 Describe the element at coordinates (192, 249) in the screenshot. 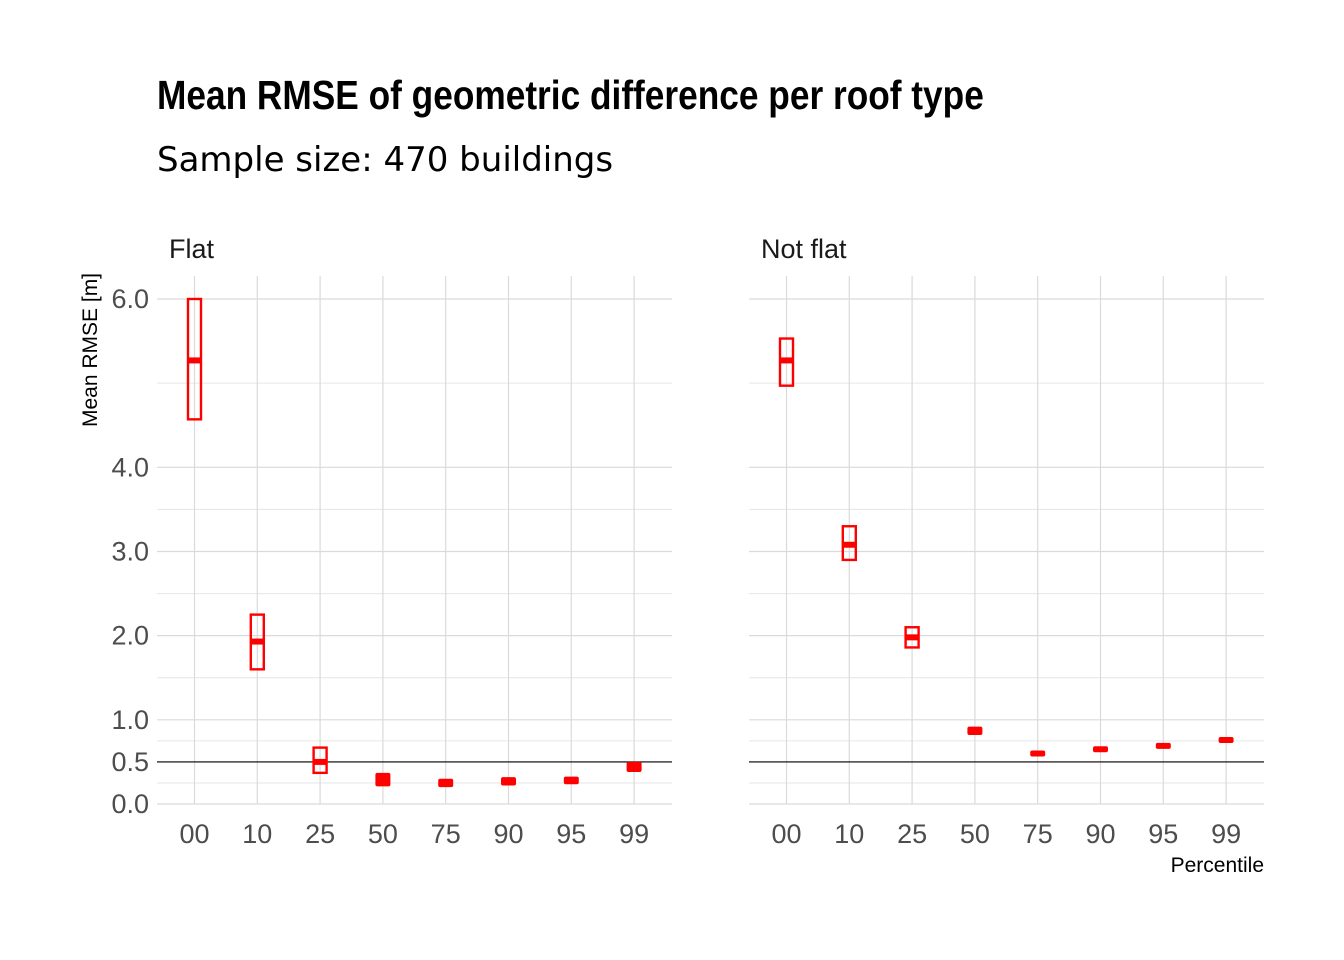

I see `panel-label: Flat` at that location.